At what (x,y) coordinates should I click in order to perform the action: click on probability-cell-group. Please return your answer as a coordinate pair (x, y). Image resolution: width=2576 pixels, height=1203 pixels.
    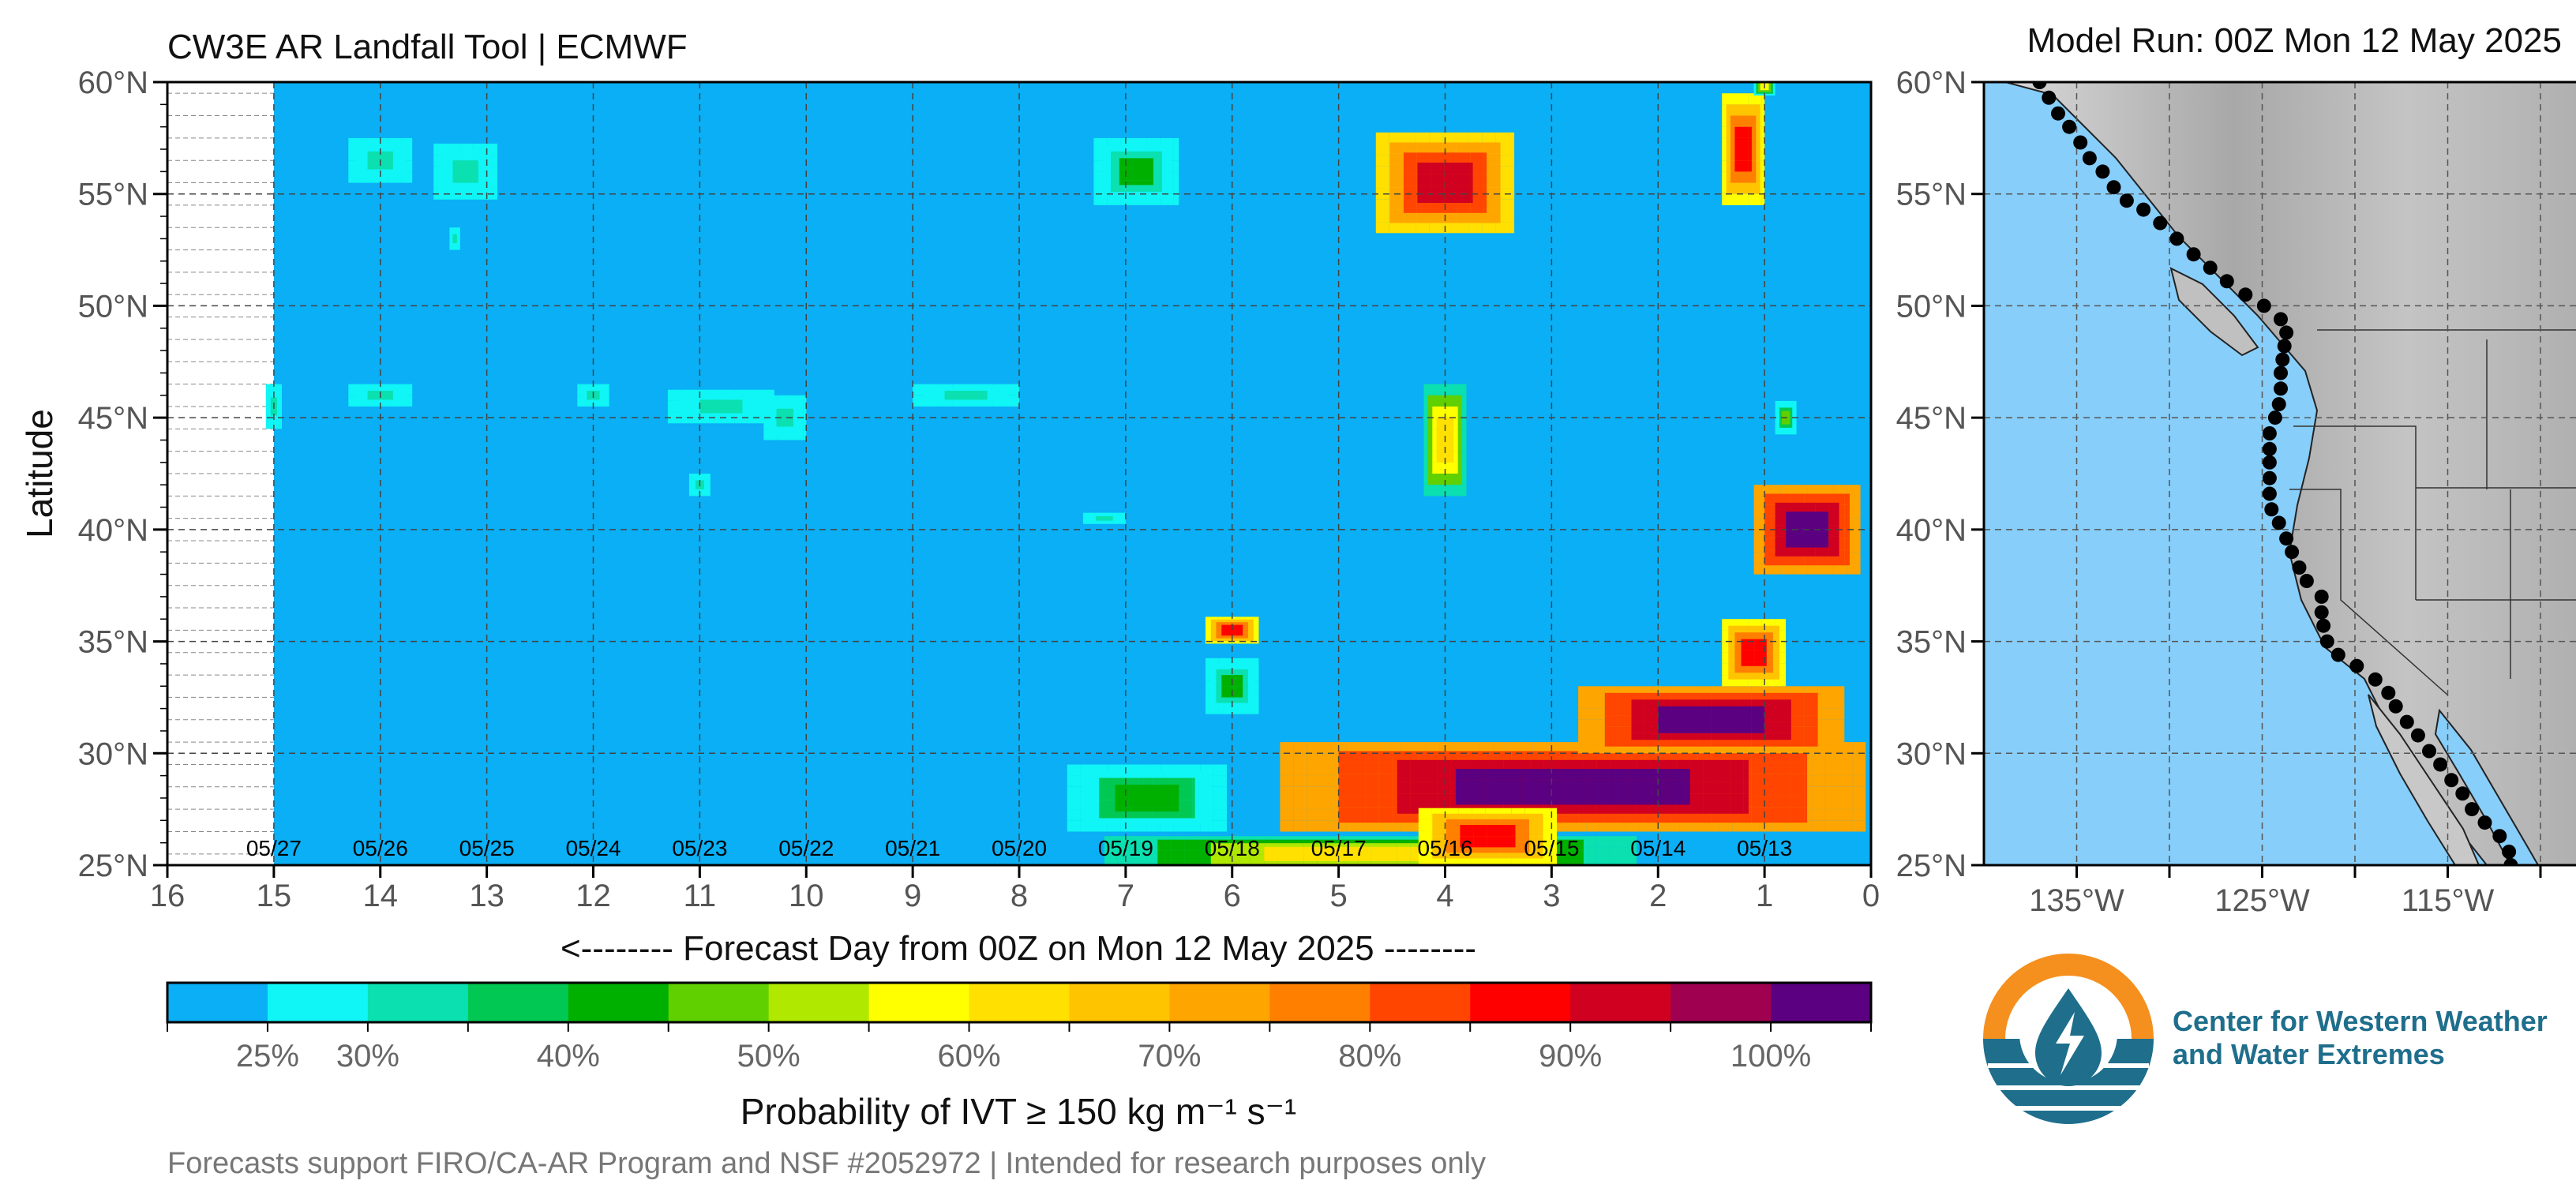
    Looking at the image, I should click on (1807, 530).